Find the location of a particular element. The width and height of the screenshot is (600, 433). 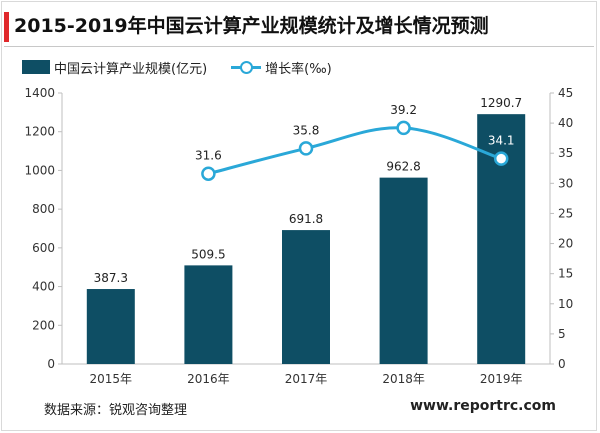

y-left-tick-label: 0 is located at coordinates (51, 364).